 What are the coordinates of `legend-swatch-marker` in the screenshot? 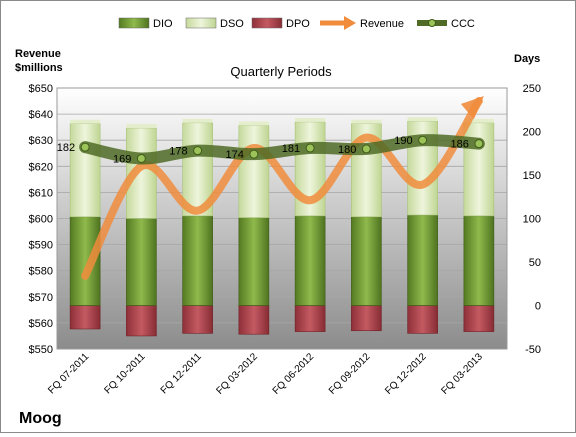 It's located at (432, 23).